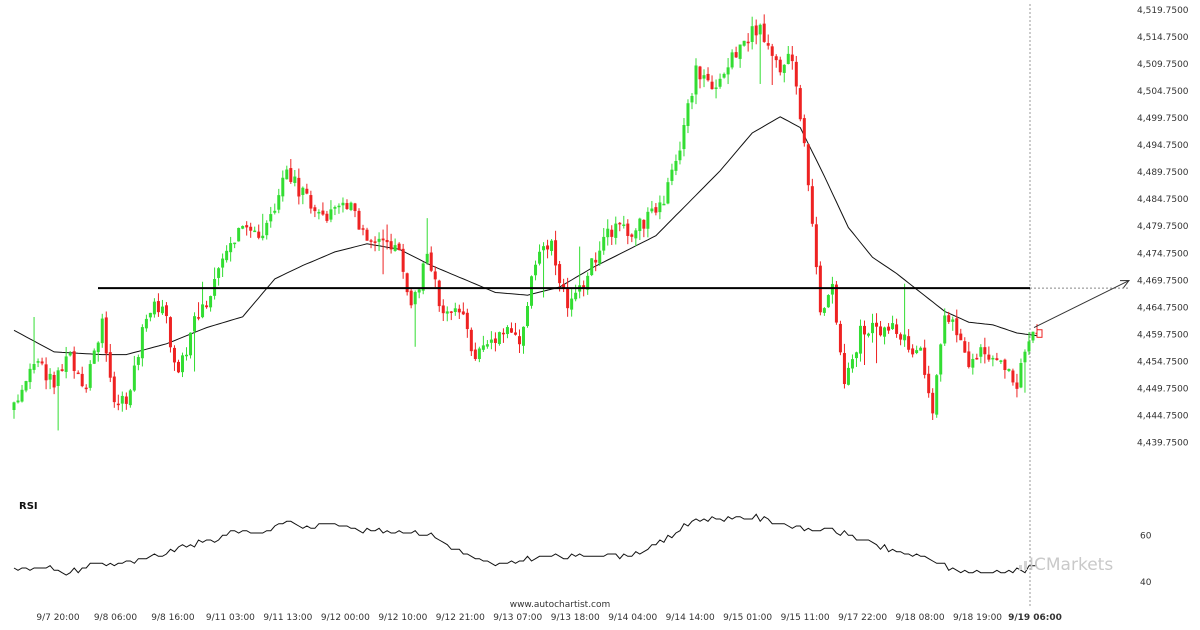  Describe the element at coordinates (1146, 583) in the screenshot. I see `rsi-tick-label: 40` at that location.